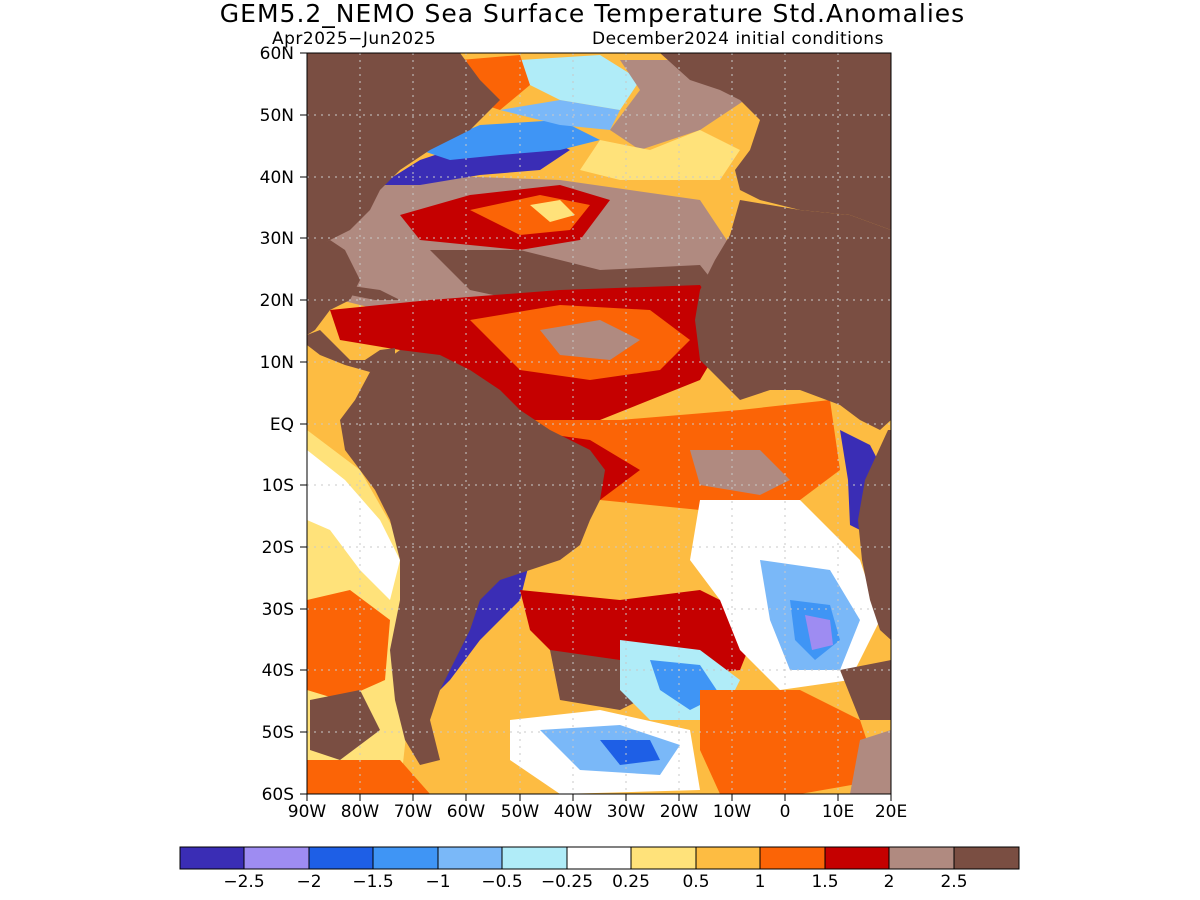  What do you see at coordinates (372, 292) in the screenshot?
I see `land-cuba` at bounding box center [372, 292].